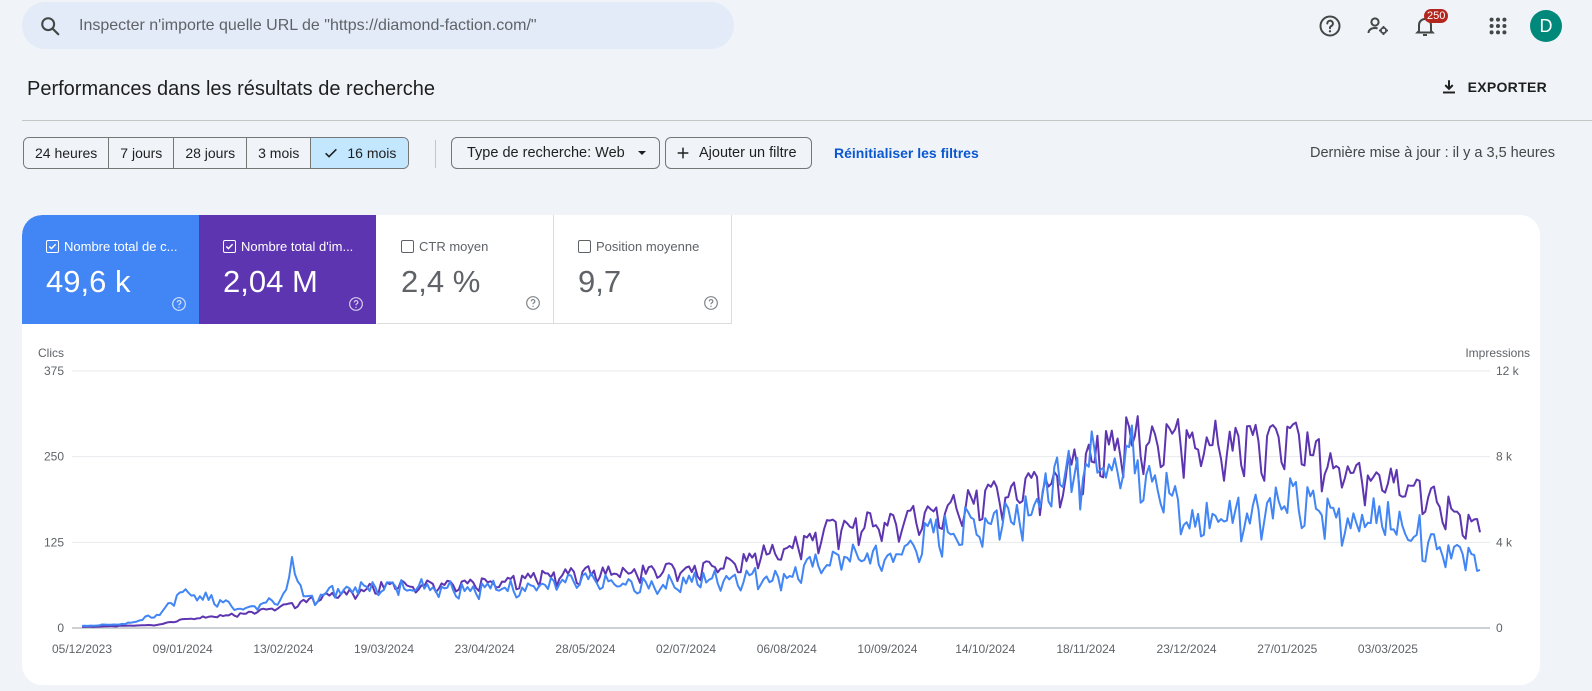  Describe the element at coordinates (600, 281) in the screenshot. I see `metric-value: 9,7` at that location.